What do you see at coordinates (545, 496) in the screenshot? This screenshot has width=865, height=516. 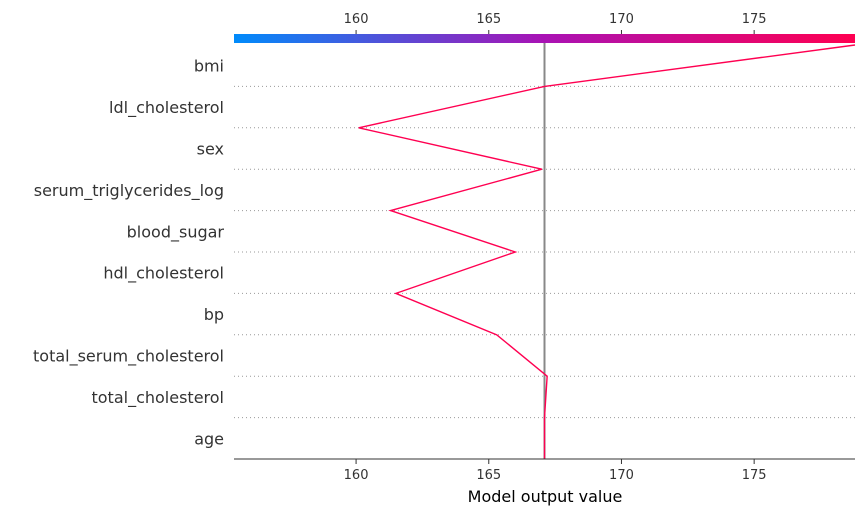 I see `x-axis-title: Model output value` at bounding box center [545, 496].